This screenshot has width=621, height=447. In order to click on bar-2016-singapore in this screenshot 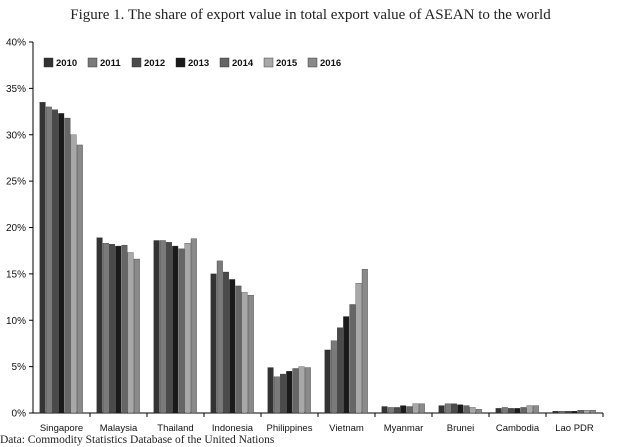, I will do `click(79, 279)`.